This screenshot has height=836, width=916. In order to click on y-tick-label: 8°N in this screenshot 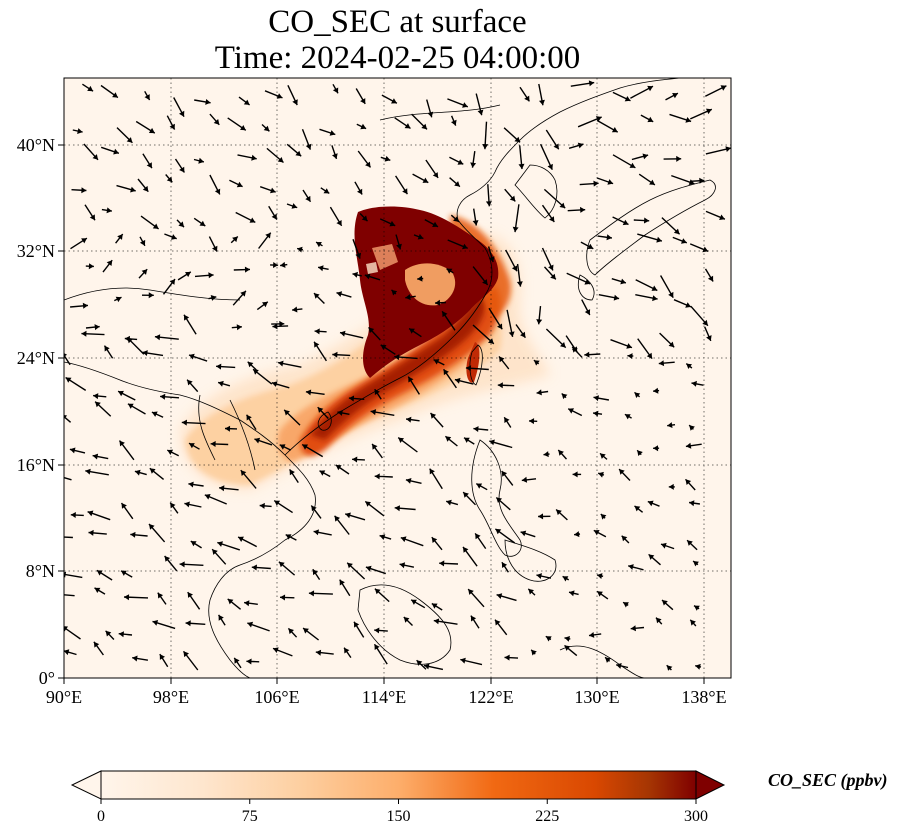, I will do `click(40, 571)`.